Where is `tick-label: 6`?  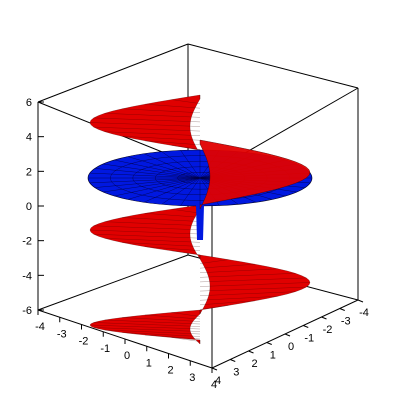 tick-label: 6 is located at coordinates (29, 103).